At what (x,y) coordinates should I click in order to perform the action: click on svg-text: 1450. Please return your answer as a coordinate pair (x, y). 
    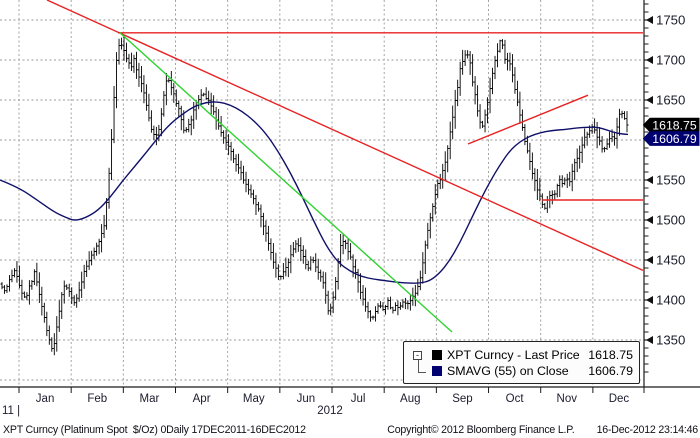
    Looking at the image, I should click on (670, 260).